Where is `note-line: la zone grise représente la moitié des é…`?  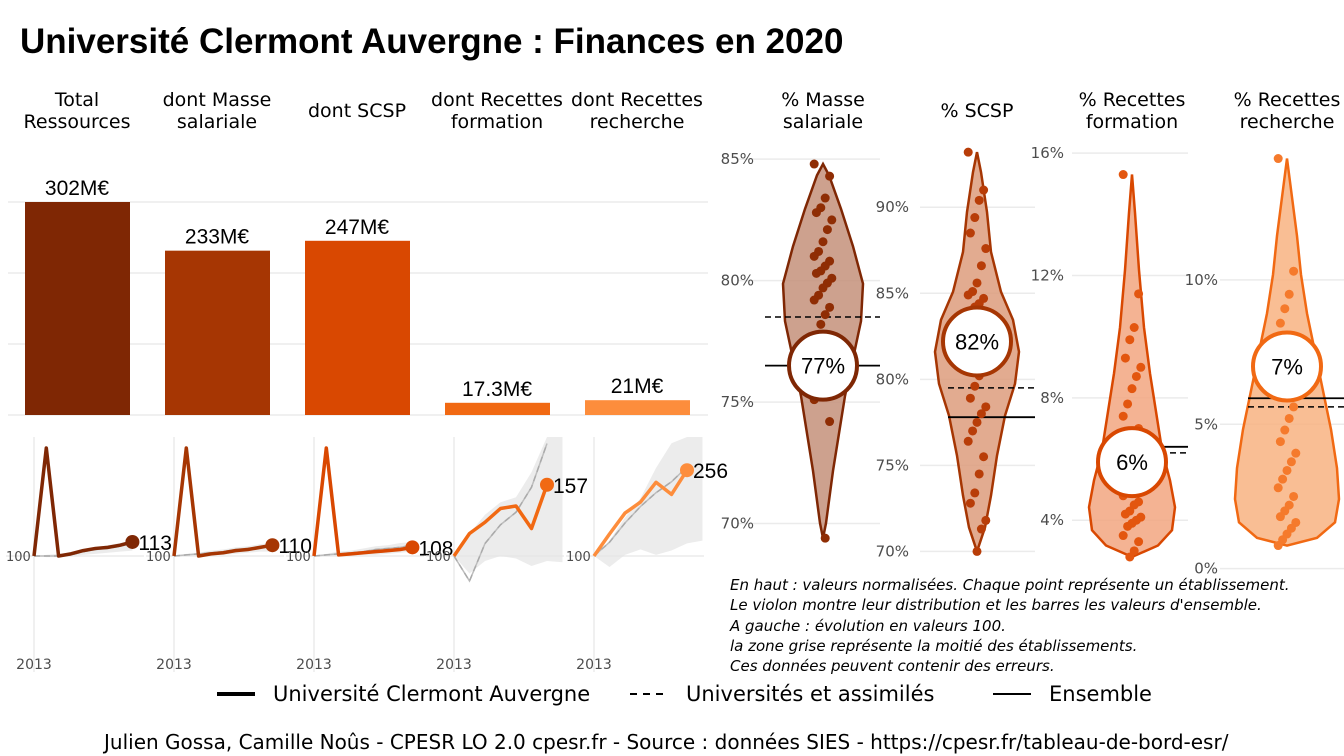 note-line: la zone grise représente la moitié des é… is located at coordinates (934, 645).